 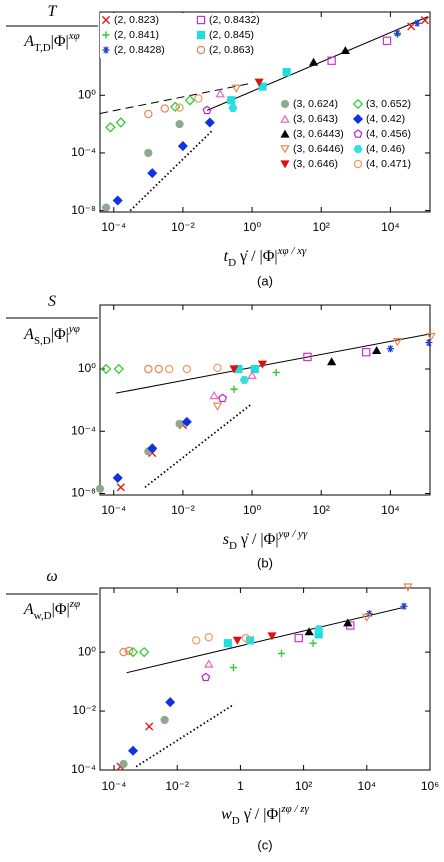 I want to click on x-tick-label: 10⁴, so click(x=390, y=510).